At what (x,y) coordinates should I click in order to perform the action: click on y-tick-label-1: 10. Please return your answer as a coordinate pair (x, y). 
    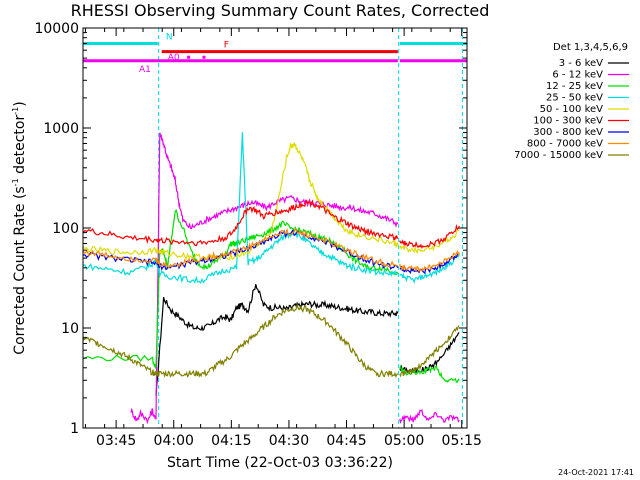
    Looking at the image, I should click on (70, 329).